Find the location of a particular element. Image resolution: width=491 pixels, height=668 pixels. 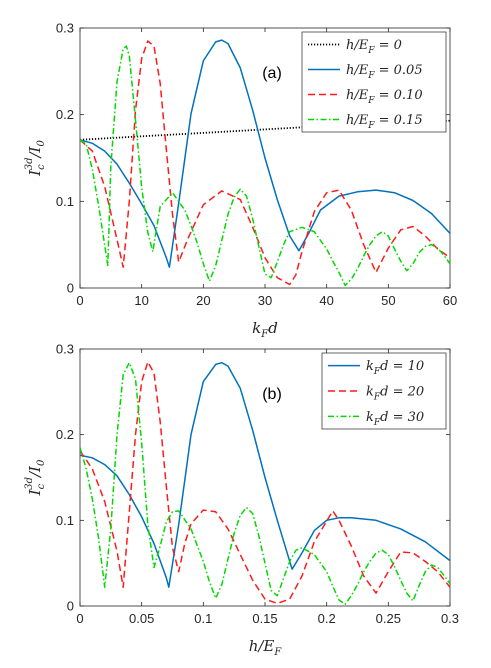

legend-box is located at coordinates (374, 82).